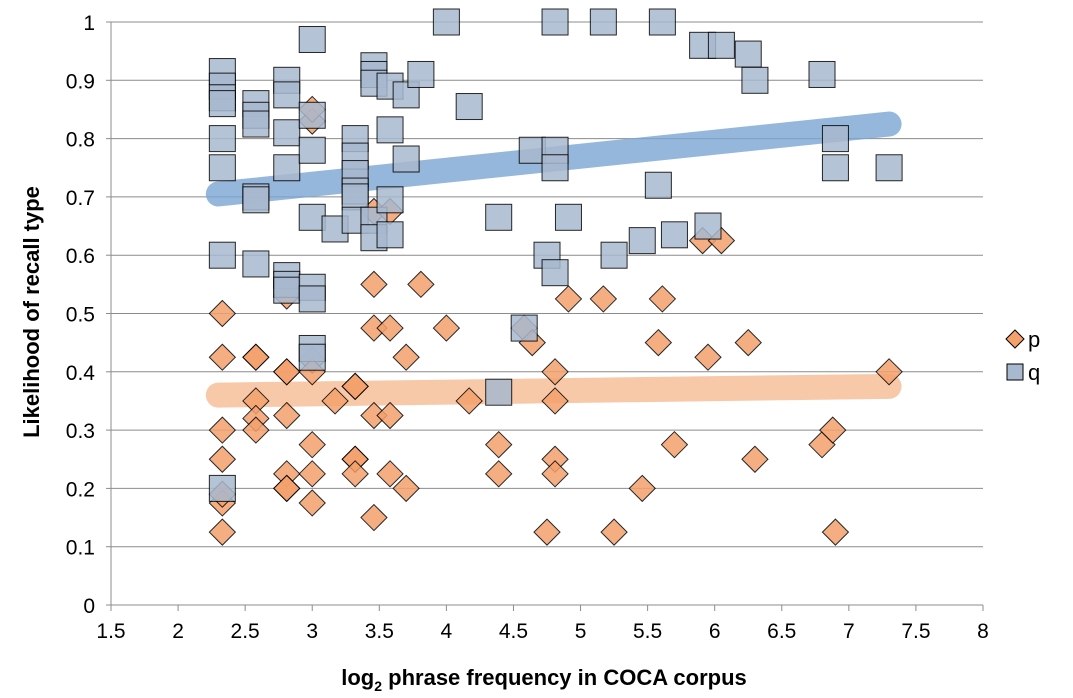 The width and height of the screenshot is (1073, 698). What do you see at coordinates (715, 631) in the screenshot?
I see `x-tick-label: 6` at bounding box center [715, 631].